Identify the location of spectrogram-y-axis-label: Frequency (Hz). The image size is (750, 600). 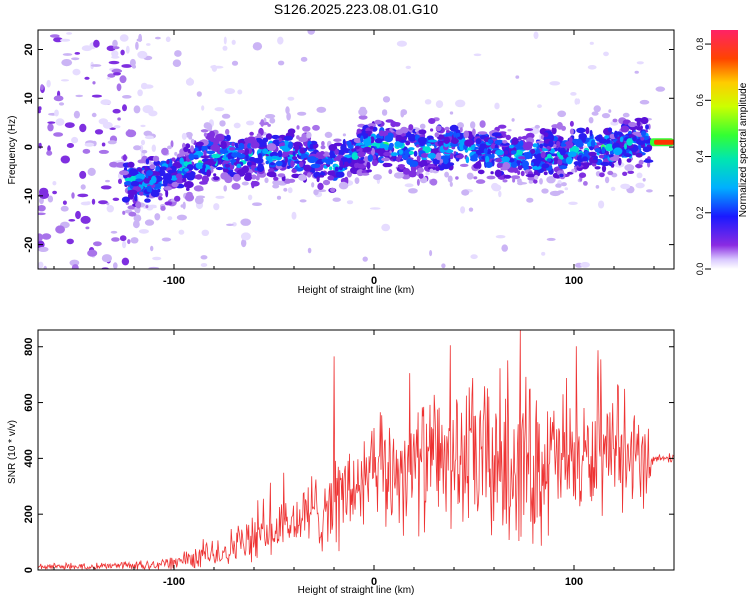
(12, 150).